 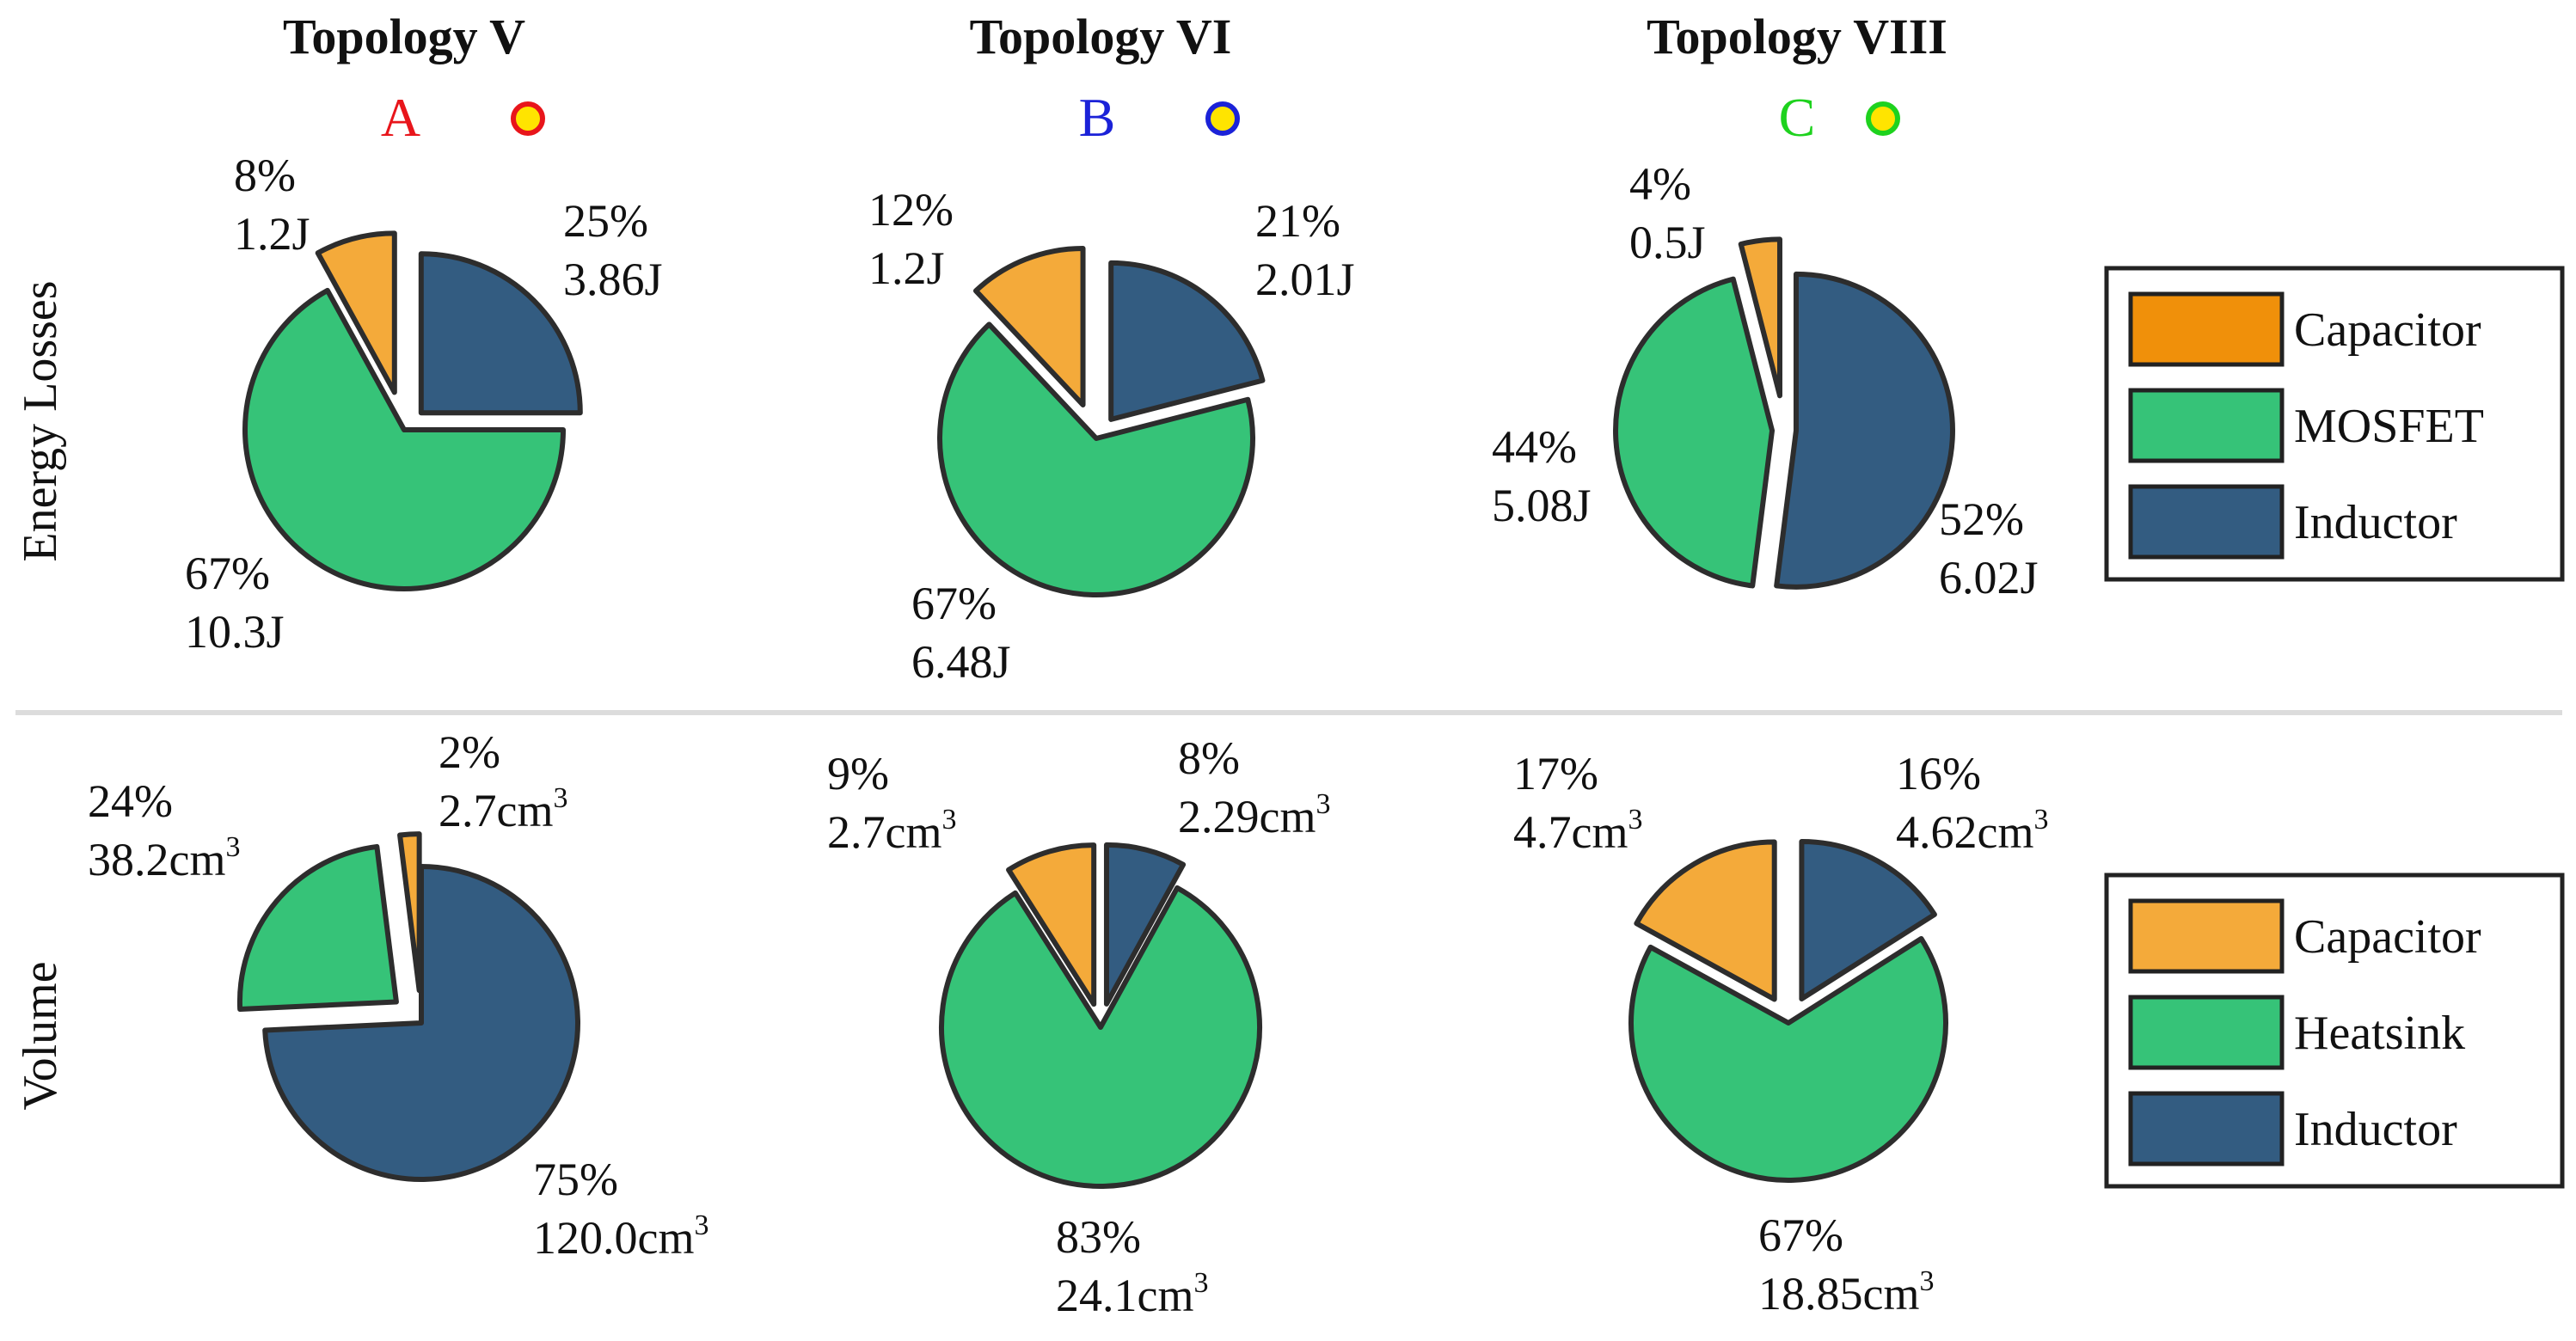 I want to click on slice-percent-label: 17%, so click(x=1555, y=774).